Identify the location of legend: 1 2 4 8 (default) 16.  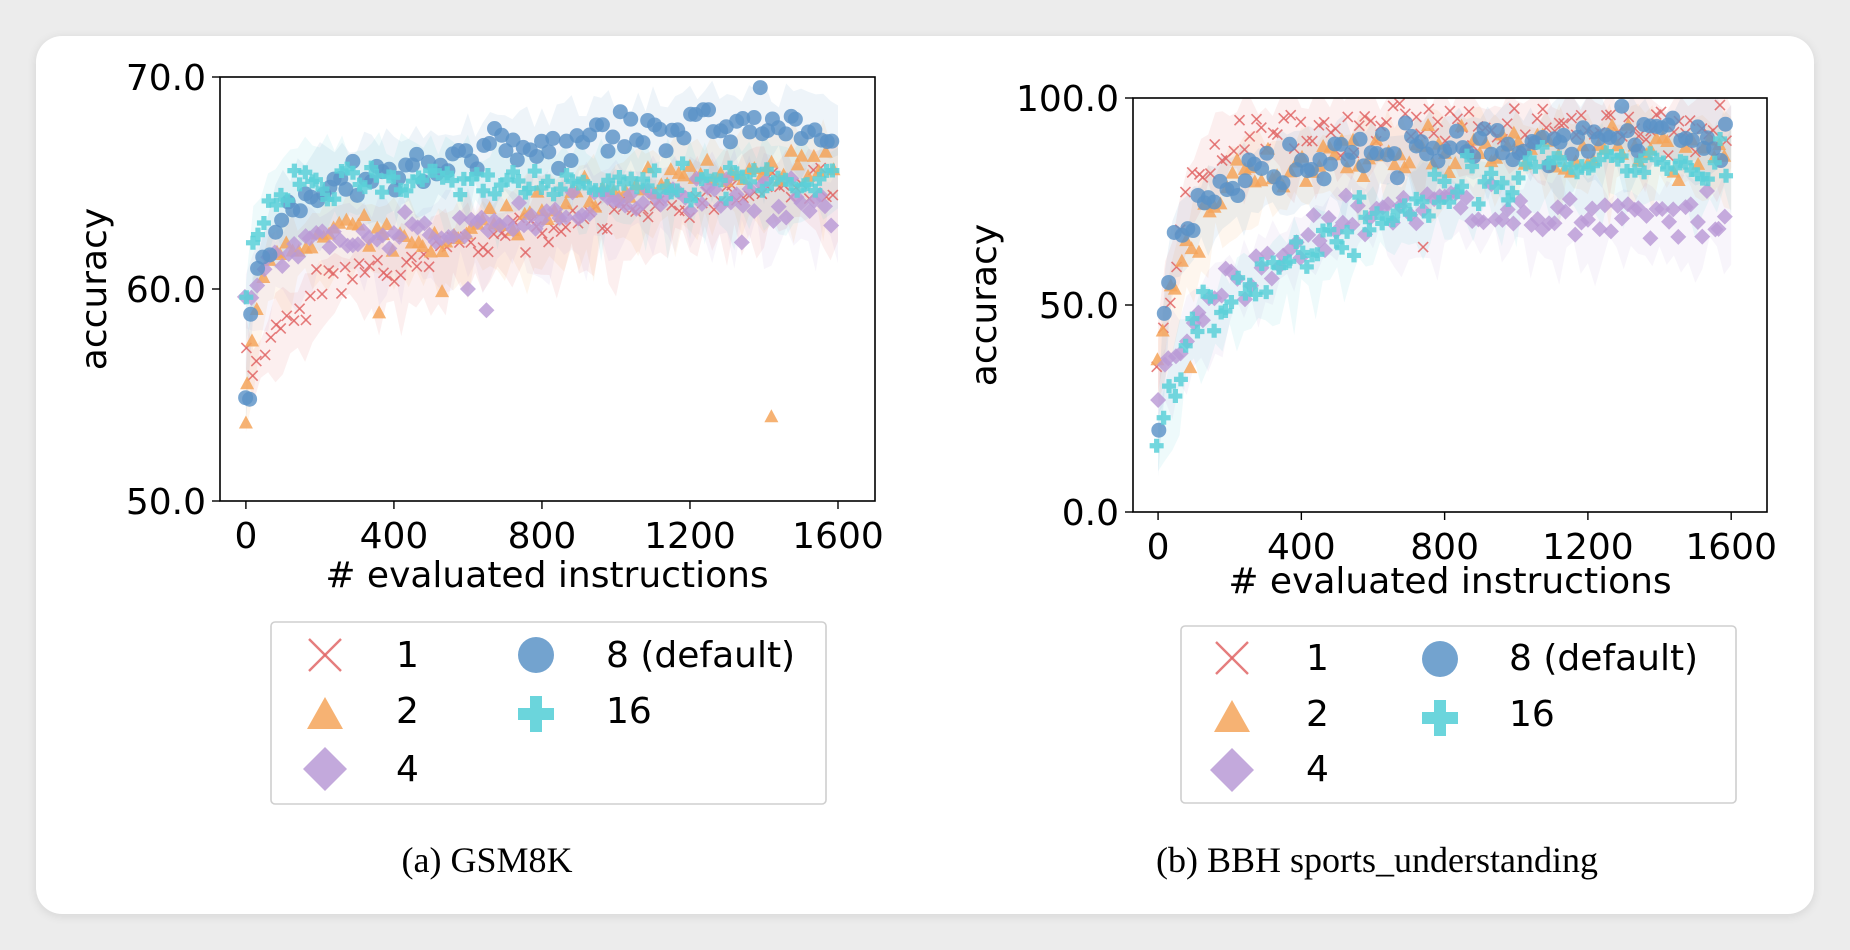
(548, 713).